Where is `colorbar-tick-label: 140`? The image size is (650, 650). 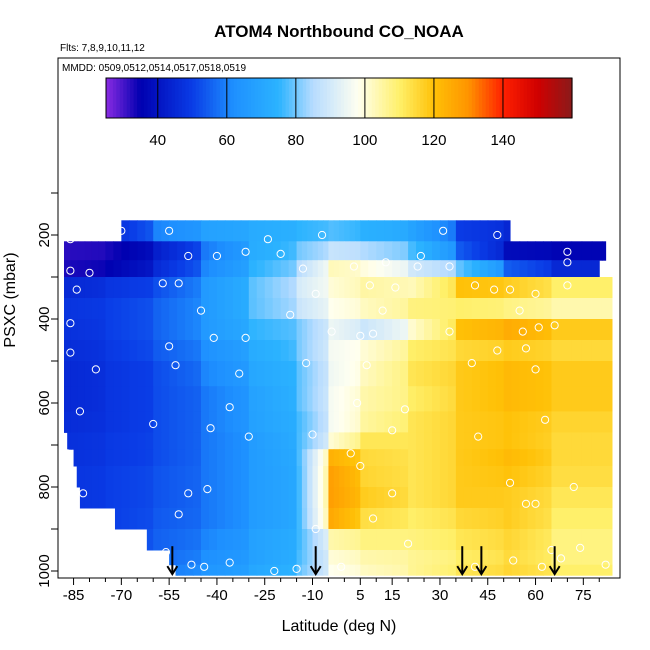 colorbar-tick-label: 140 is located at coordinates (502, 140).